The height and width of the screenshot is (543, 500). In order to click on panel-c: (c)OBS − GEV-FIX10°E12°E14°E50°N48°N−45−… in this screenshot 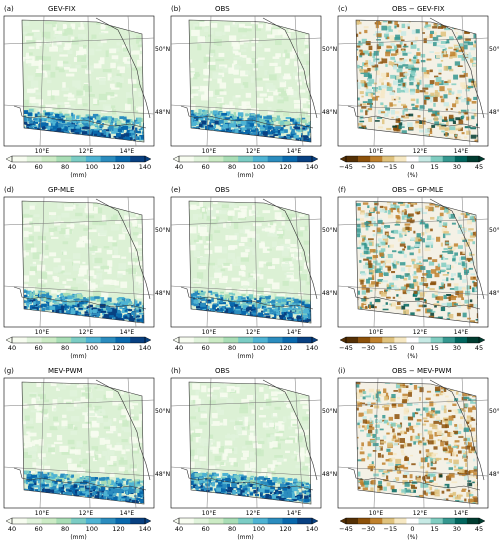, I will do `click(418, 92)`.